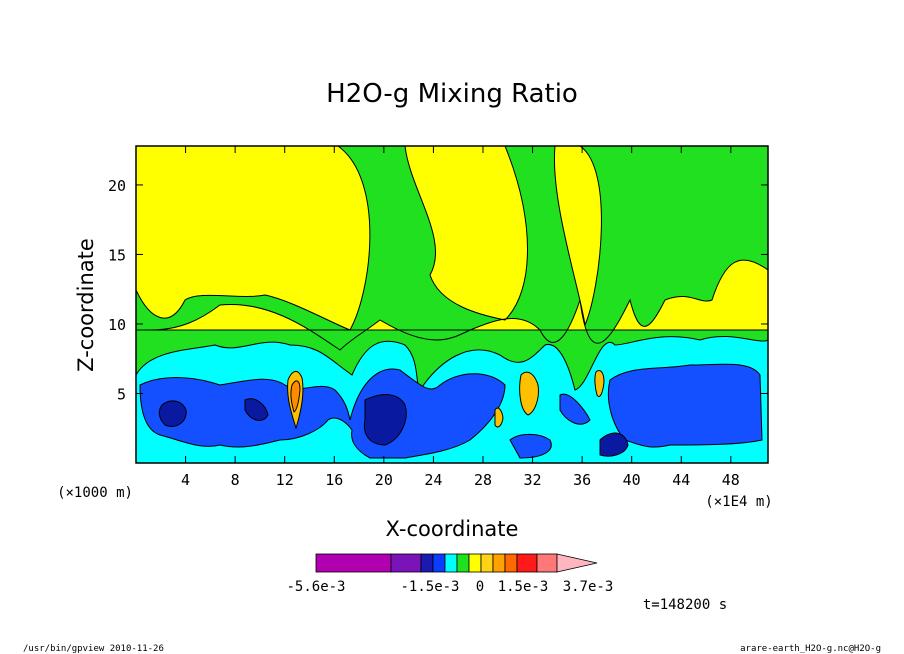 The height and width of the screenshot is (654, 904). I want to click on time-stamp: t=148200 s, so click(685, 605).